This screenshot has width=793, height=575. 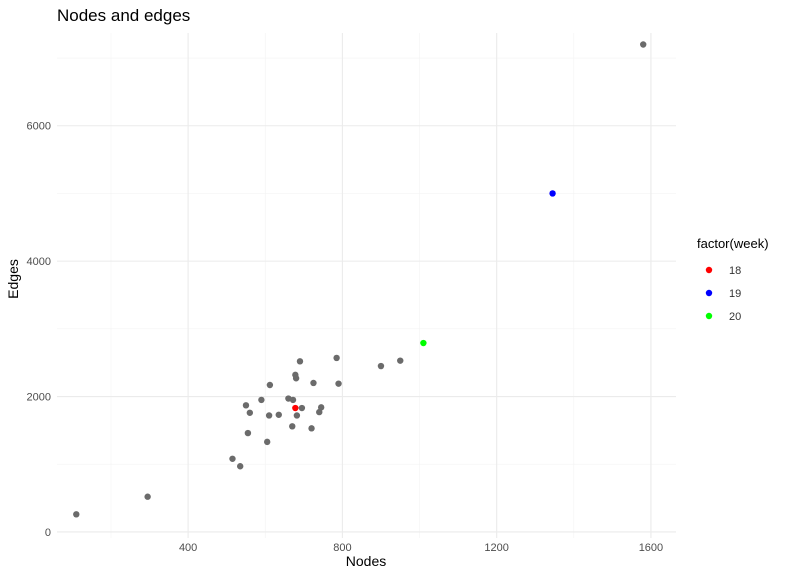 What do you see at coordinates (39, 330) in the screenshot?
I see `y-axis-ticks: 0 2000 4000 6000` at bounding box center [39, 330].